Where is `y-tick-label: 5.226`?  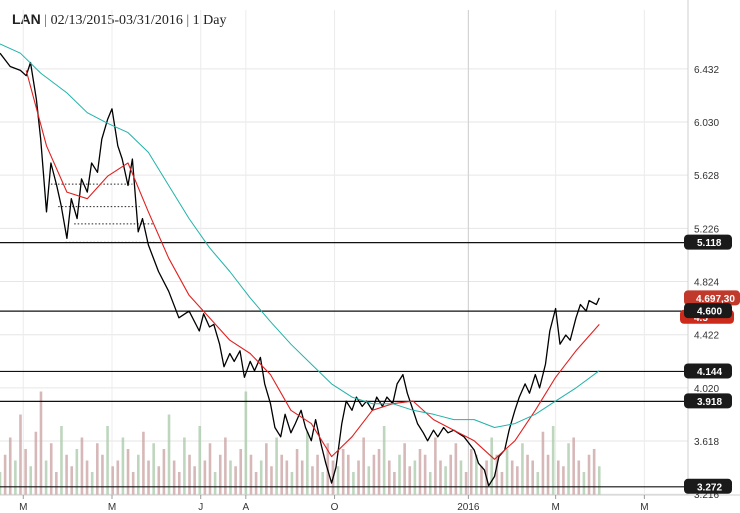 y-tick-label: 5.226 is located at coordinates (706, 229).